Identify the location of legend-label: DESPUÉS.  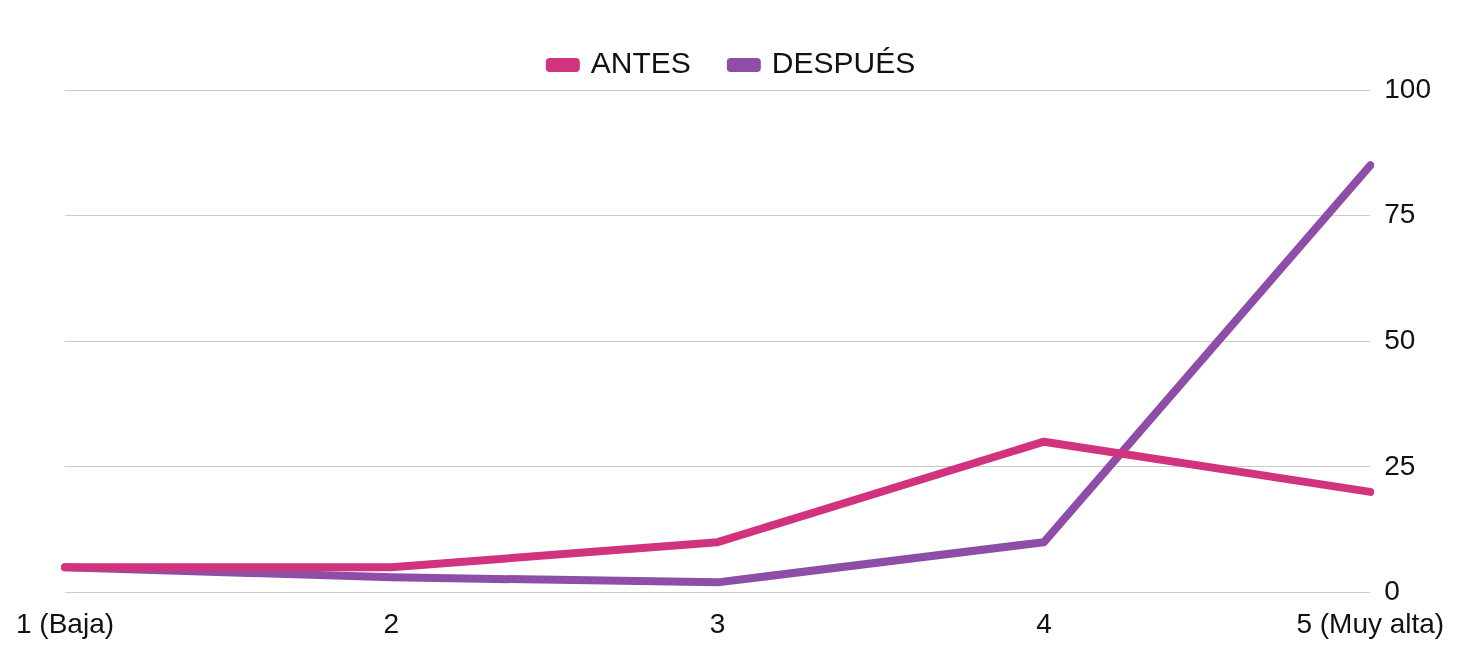
(843, 63).